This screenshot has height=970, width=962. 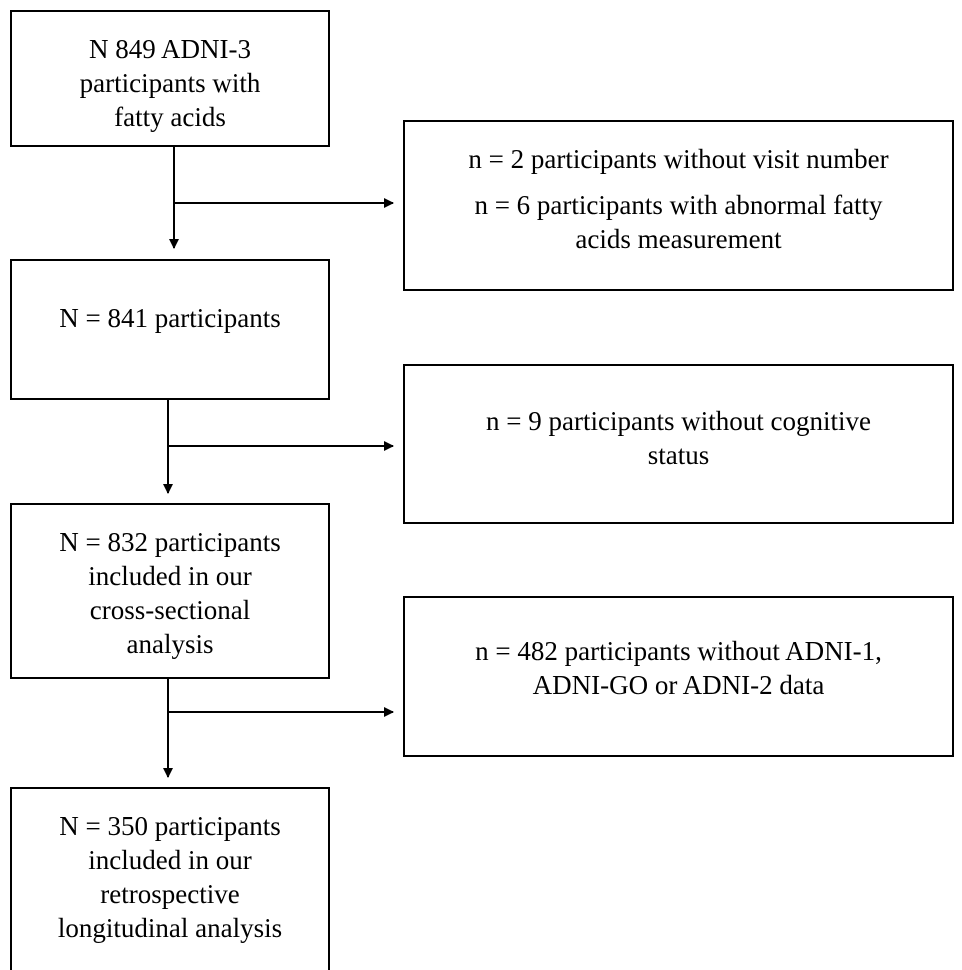 I want to click on box-text-line: participants with, so click(x=170, y=83).